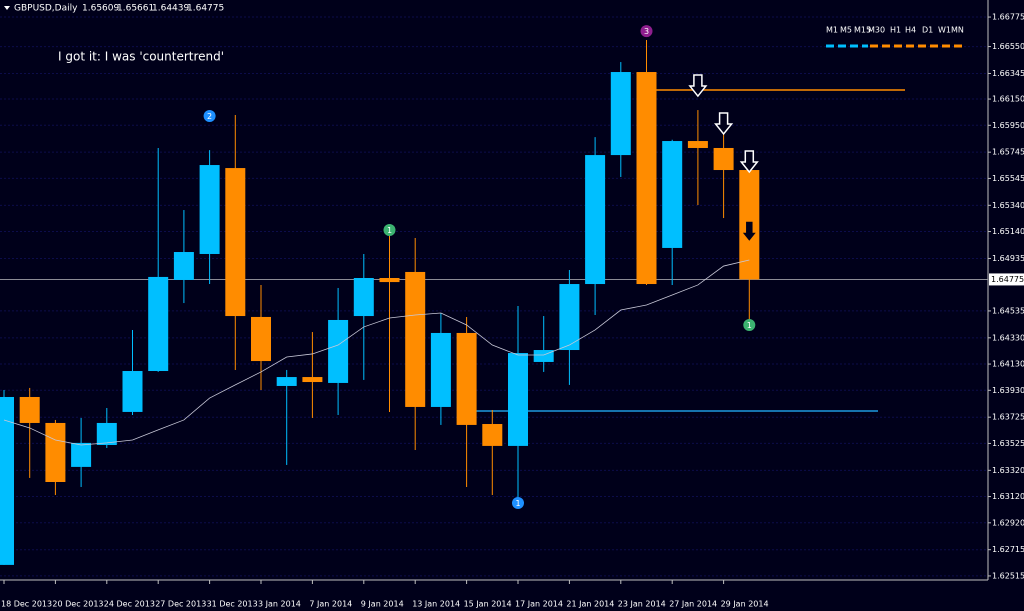  What do you see at coordinates (141, 57) in the screenshot?
I see `annotation: I got it: I was 'countertrend'` at bounding box center [141, 57].